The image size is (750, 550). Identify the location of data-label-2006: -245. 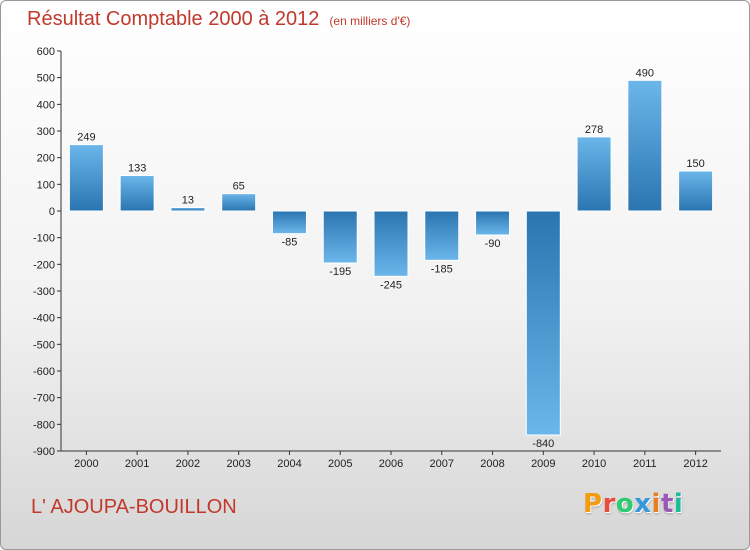
(391, 285).